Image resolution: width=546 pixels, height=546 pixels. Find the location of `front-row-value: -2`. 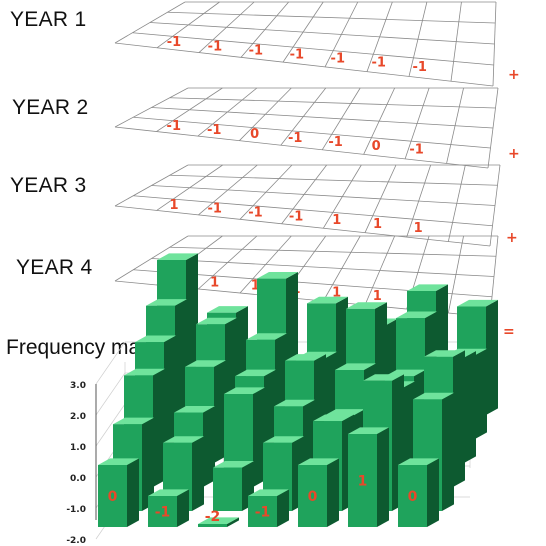

front-row-value: -2 is located at coordinates (213, 517).